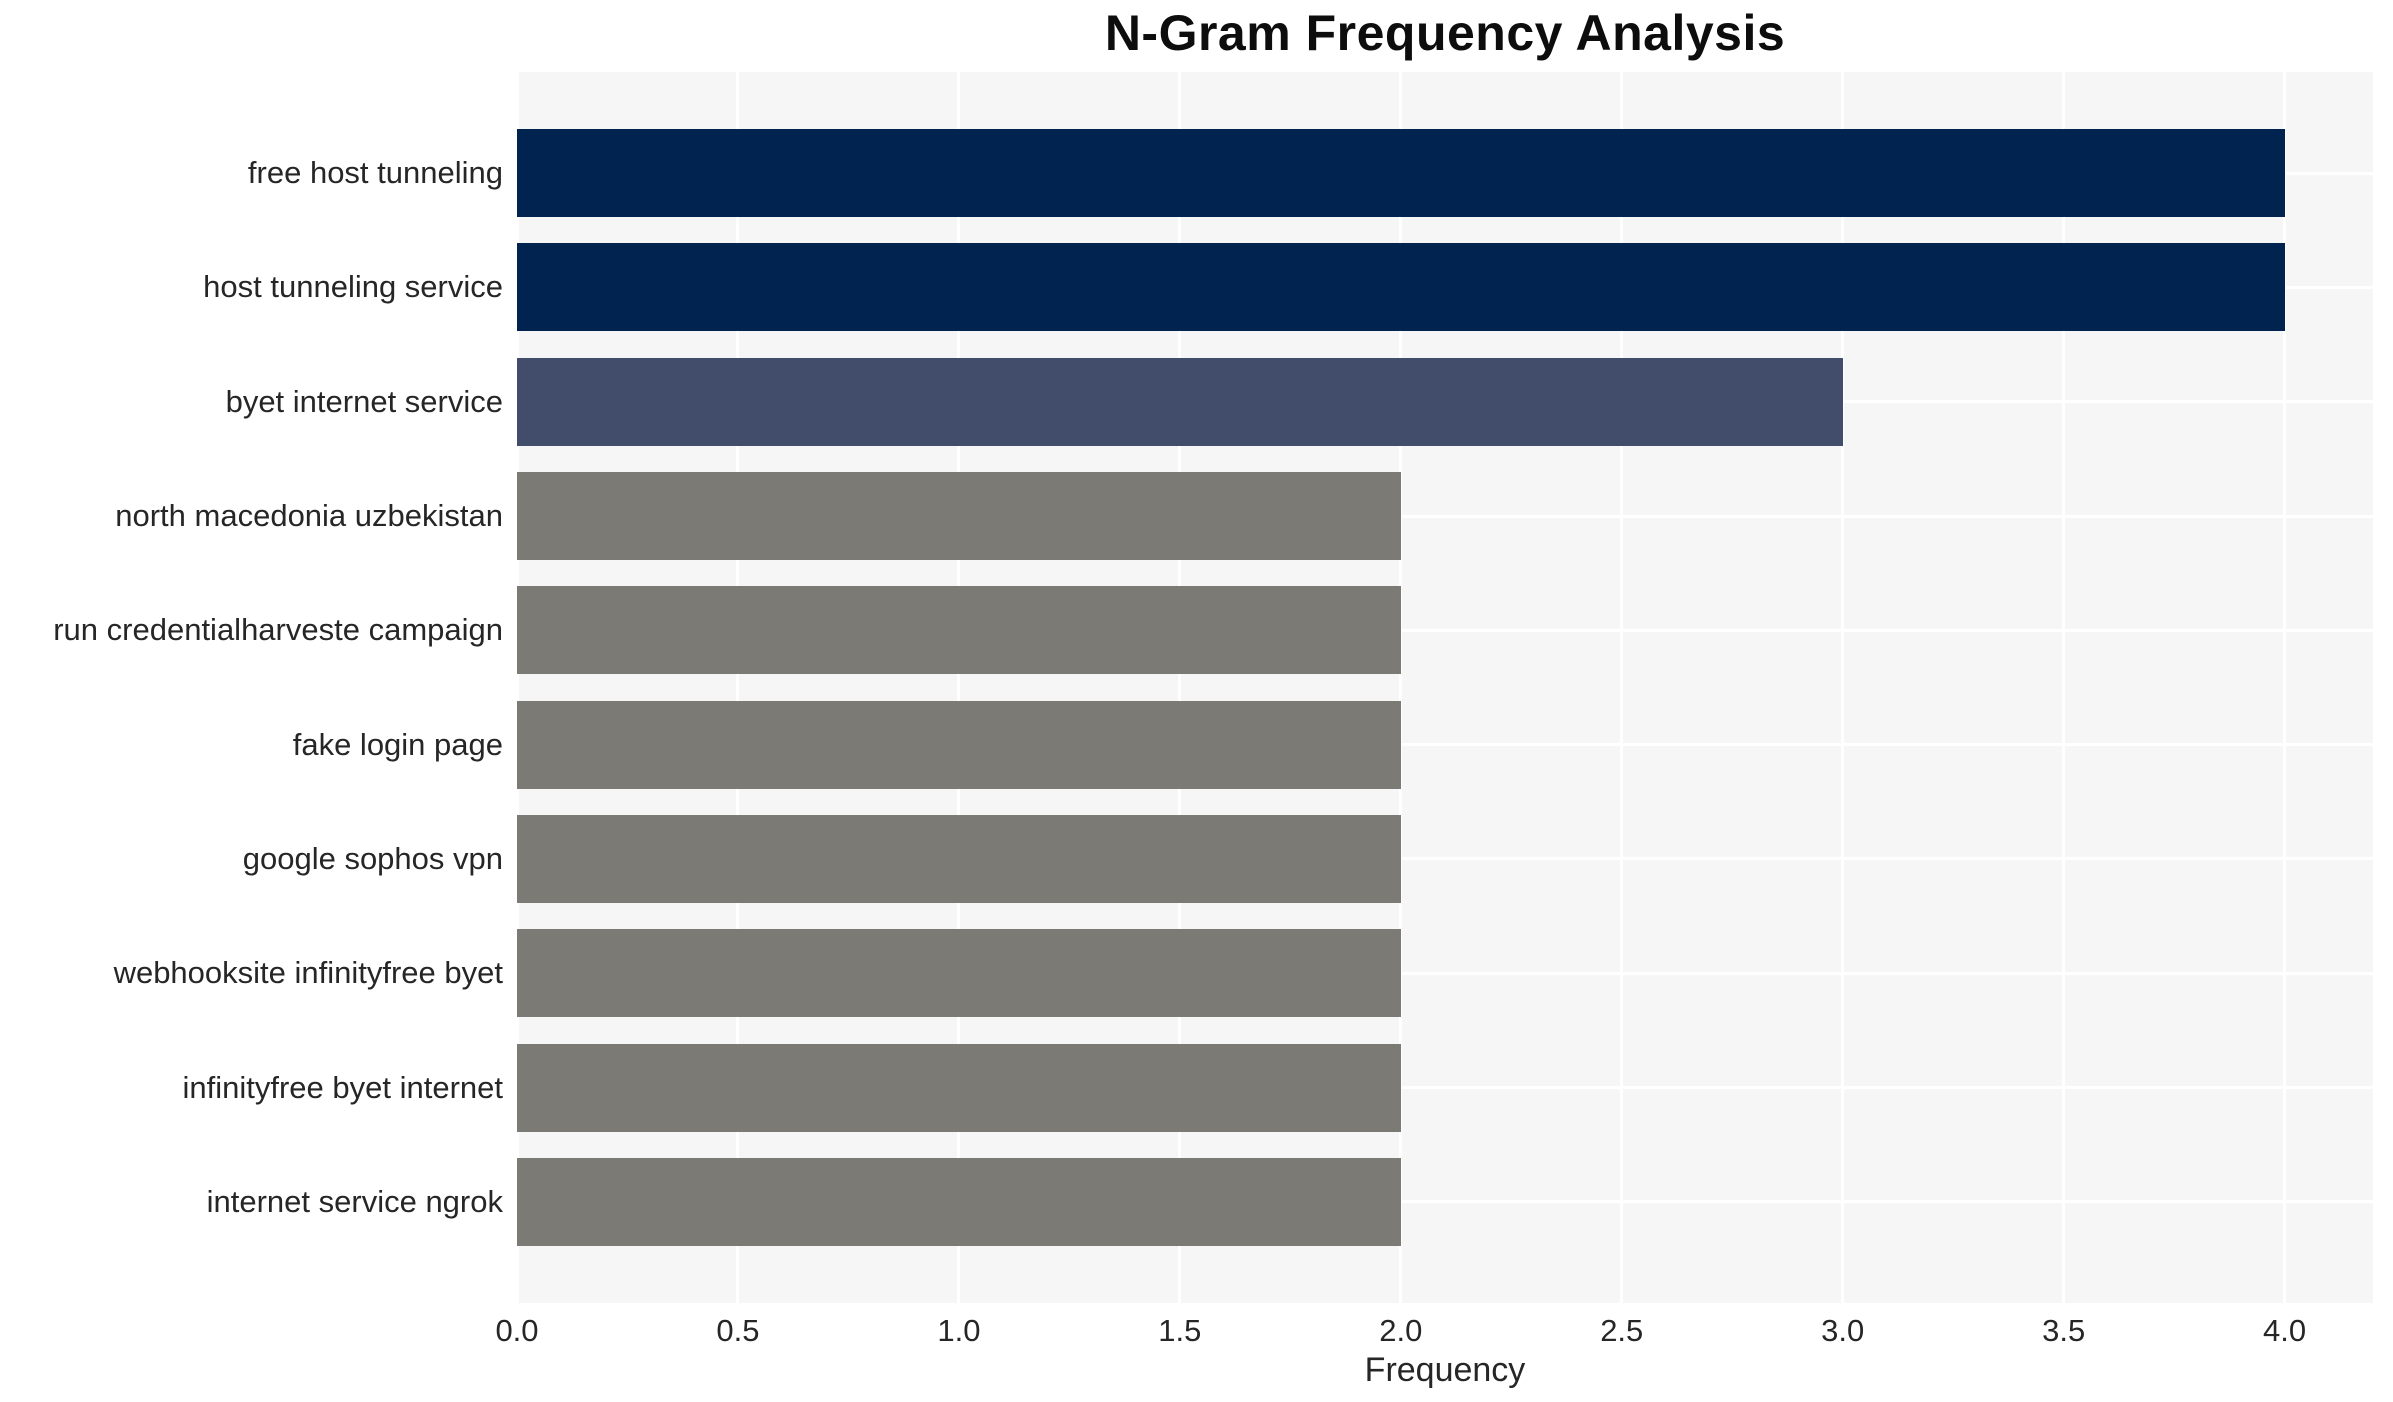 The width and height of the screenshot is (2393, 1402). I want to click on category-label: internet service ngrok, so click(354, 1201).